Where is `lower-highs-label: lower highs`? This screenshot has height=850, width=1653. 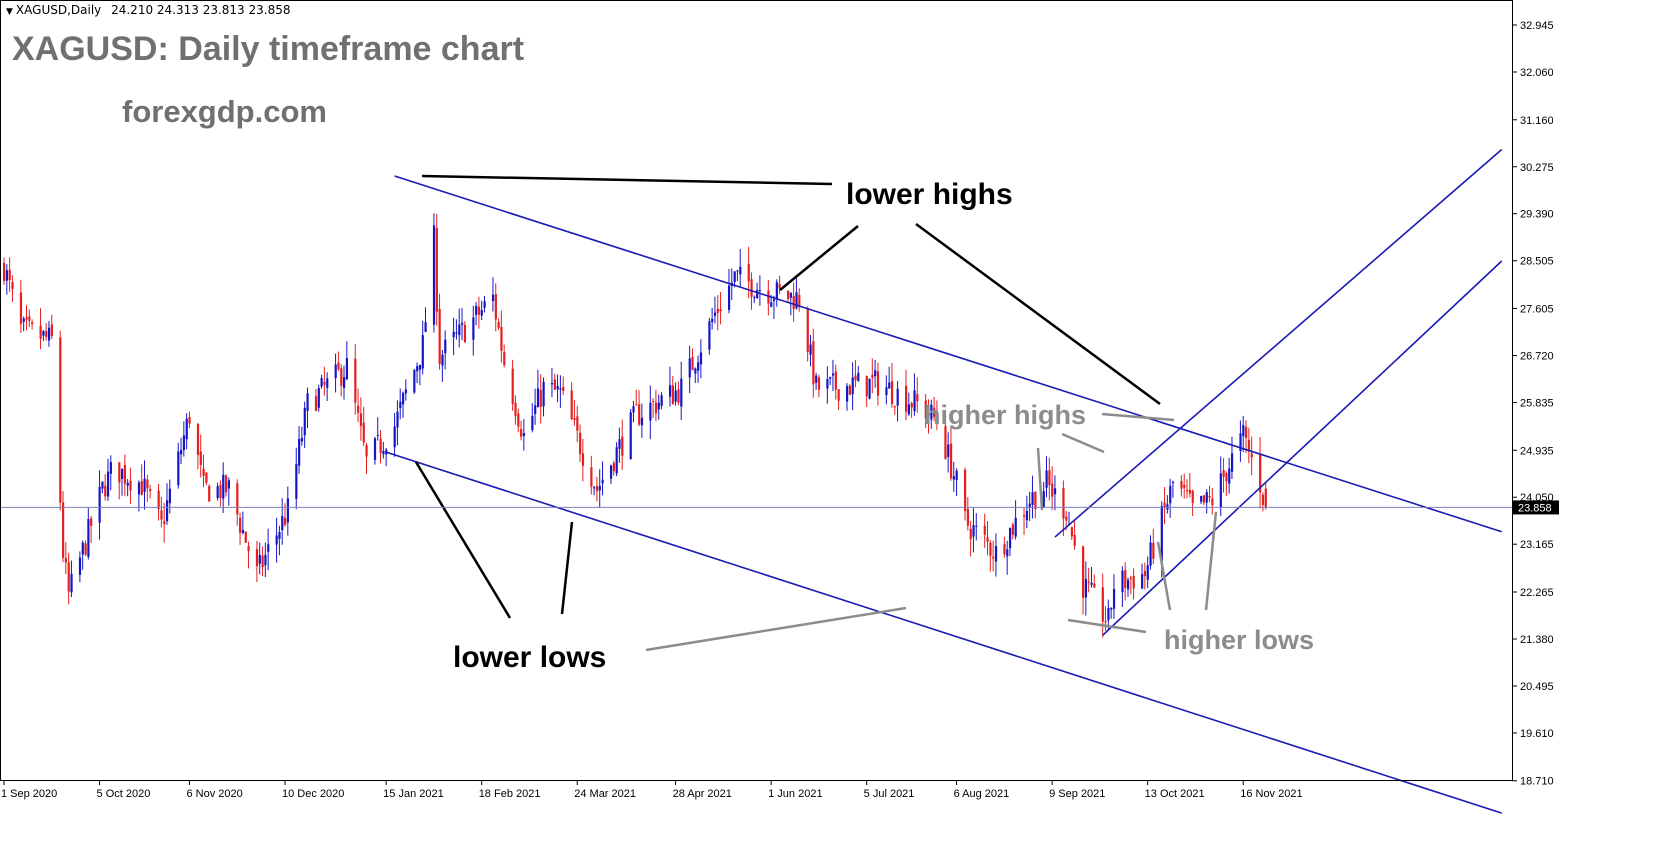 lower-highs-label: lower highs is located at coordinates (929, 194).